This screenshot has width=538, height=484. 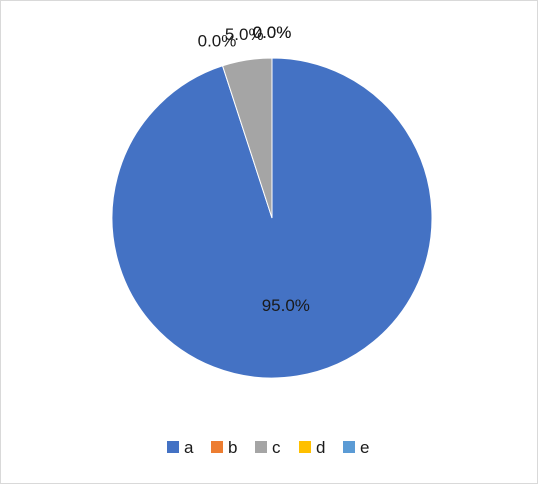 What do you see at coordinates (320, 447) in the screenshot?
I see `legend-label-d: d` at bounding box center [320, 447].